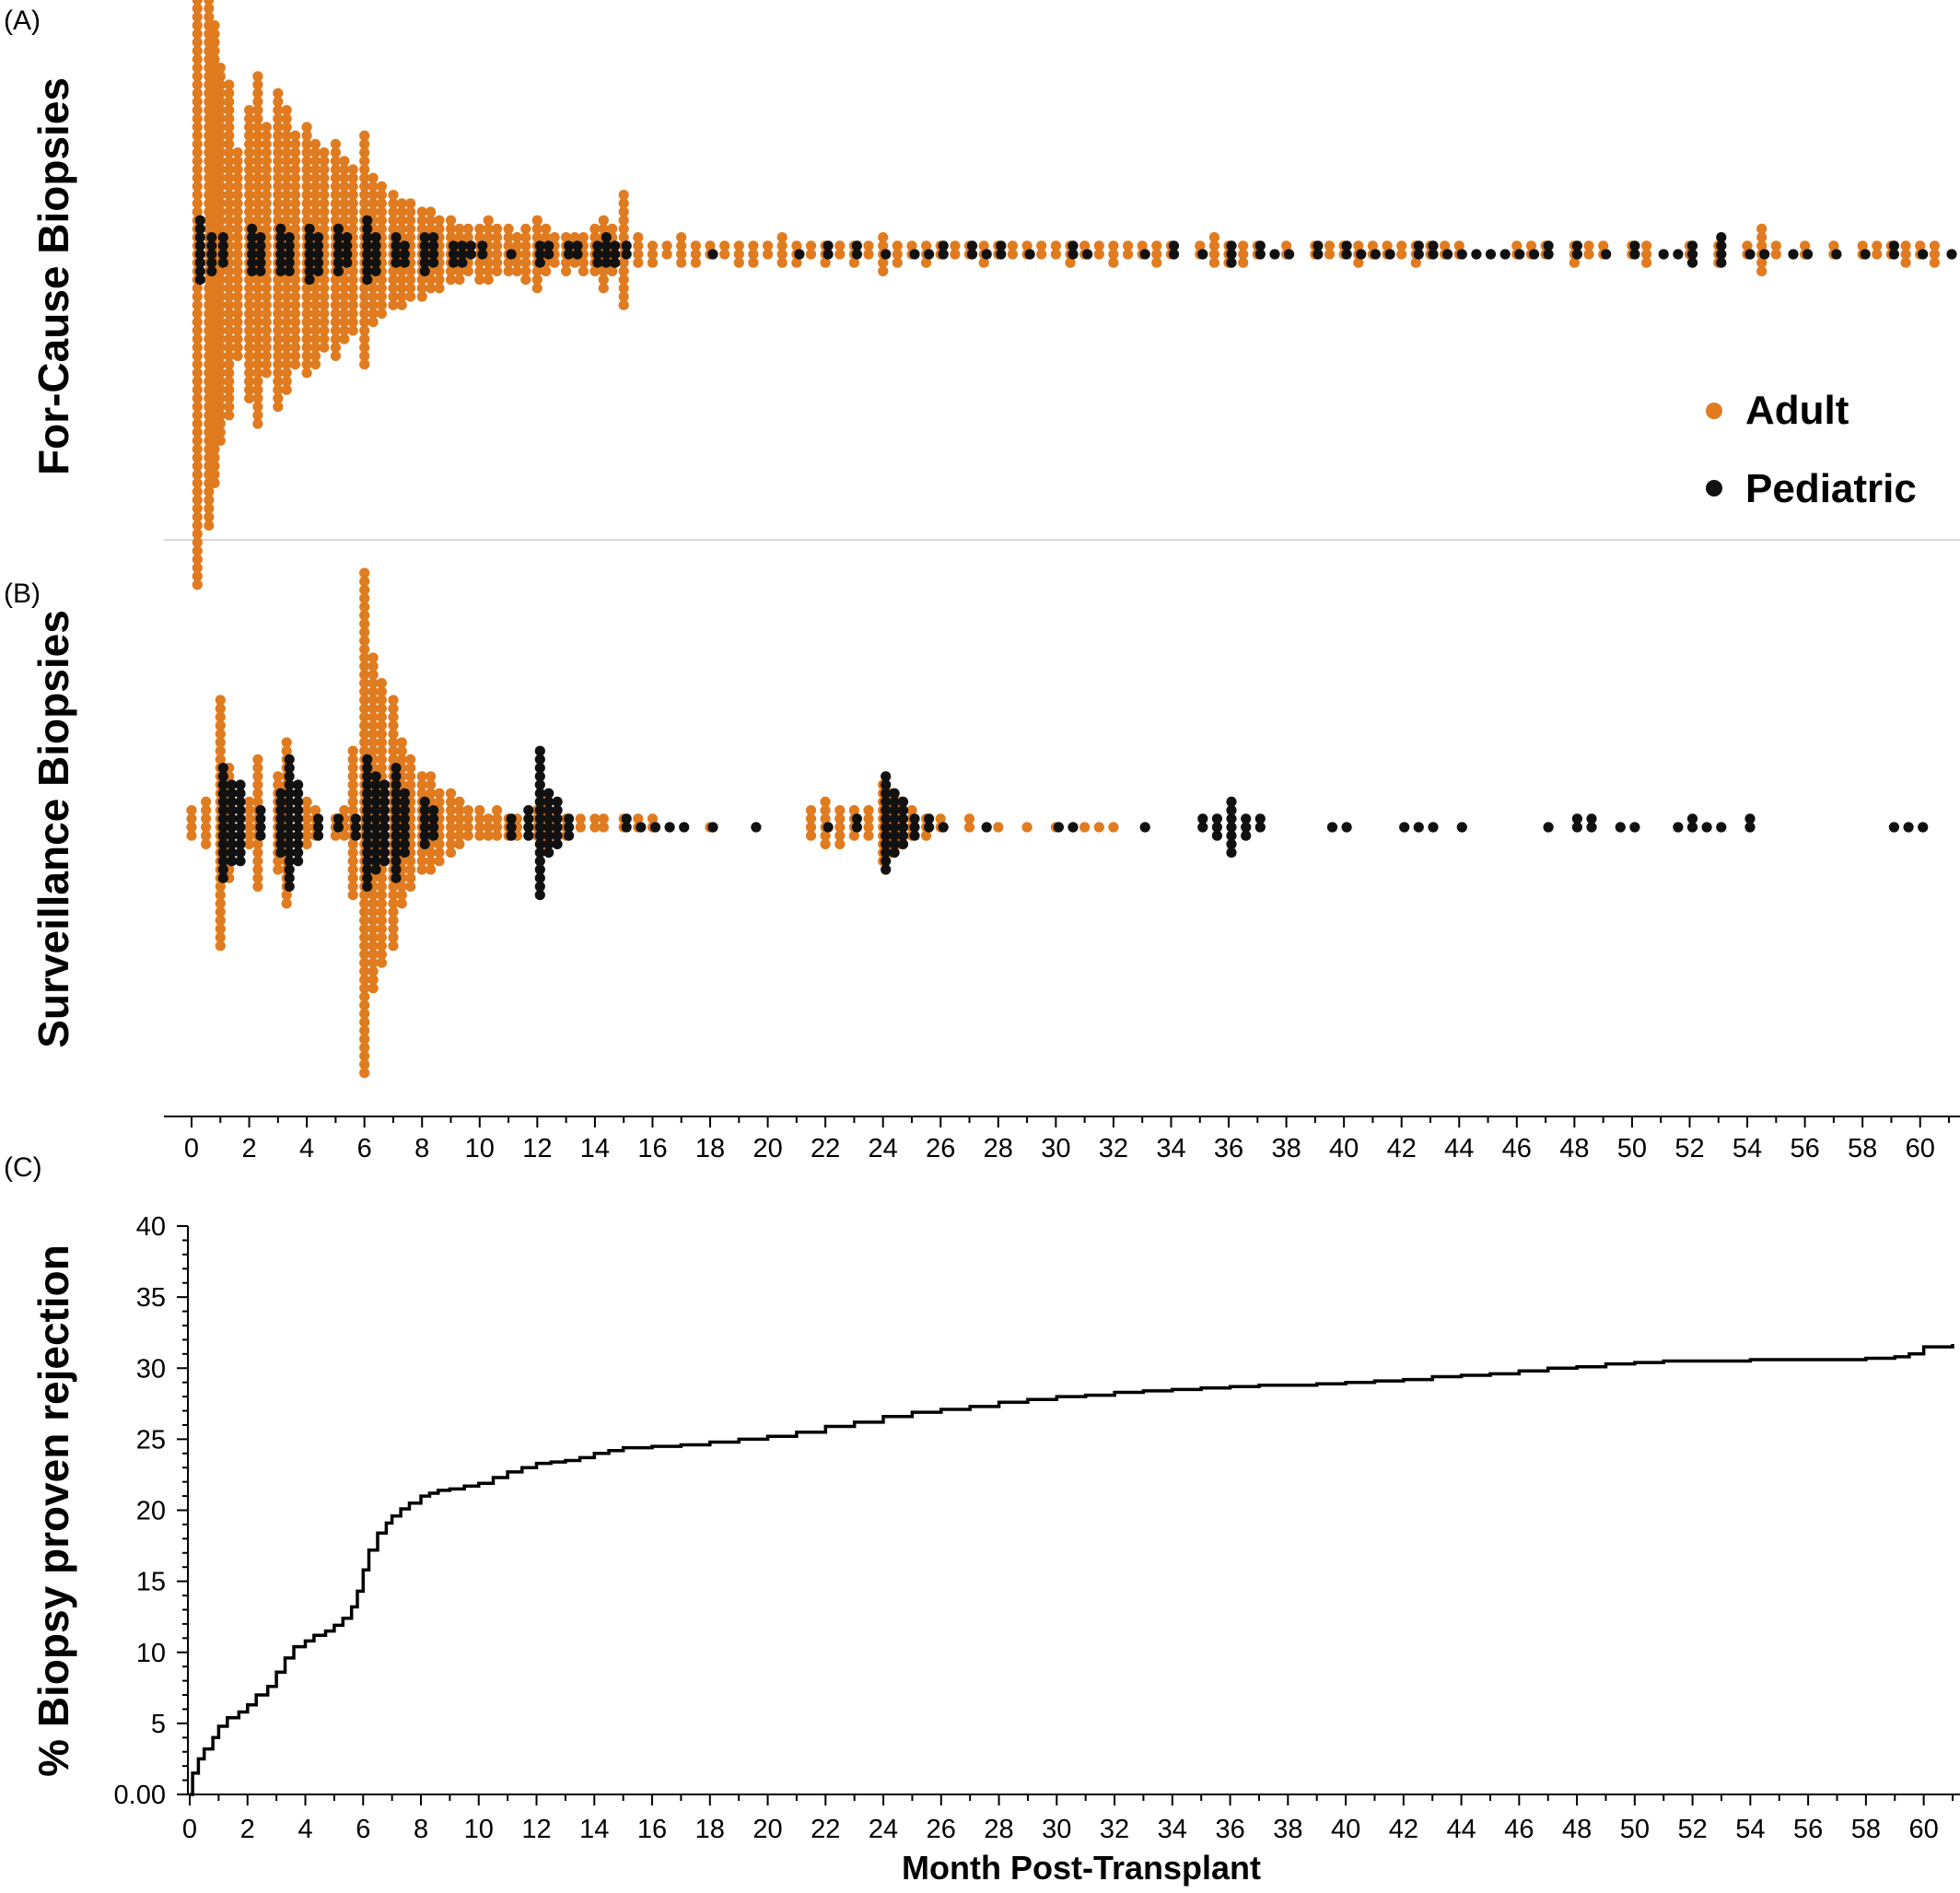 Image resolution: width=1960 pixels, height=1893 pixels. Describe the element at coordinates (421, 1148) in the screenshot. I see `panel-b-x-tick-label: 8` at that location.